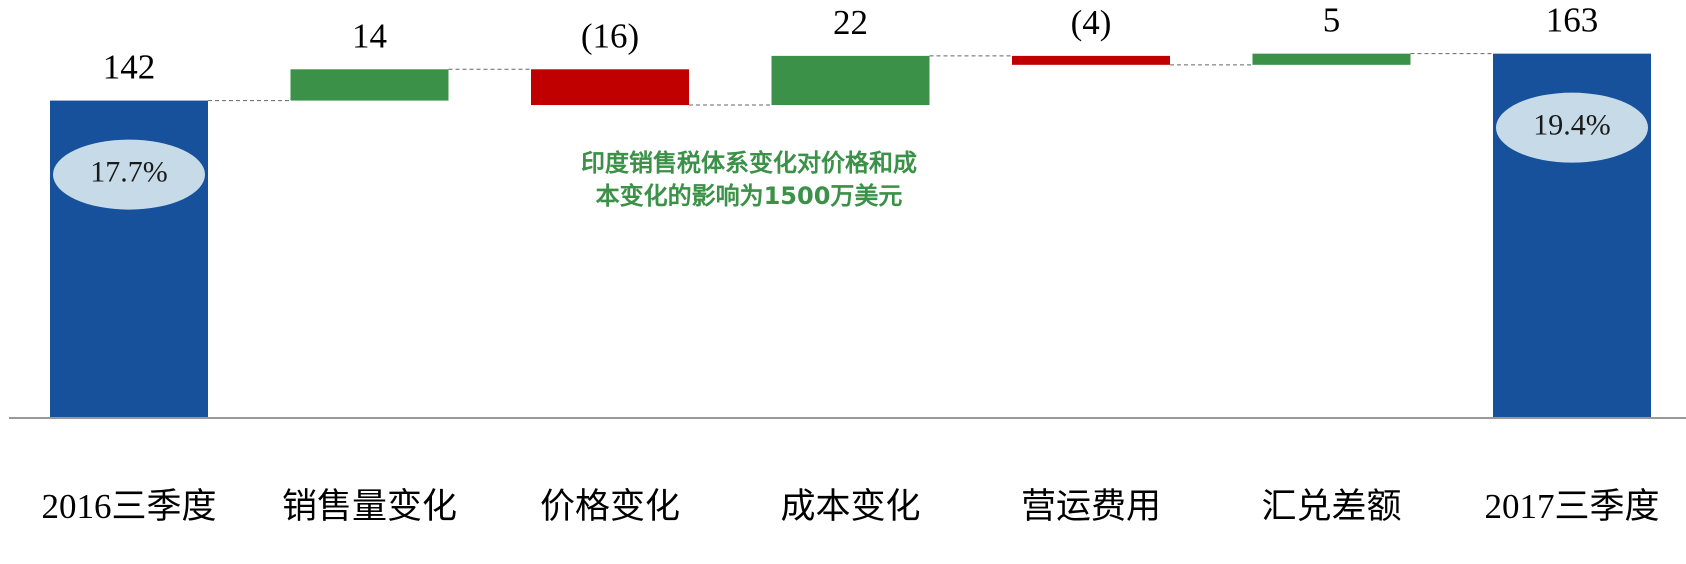 The width and height of the screenshot is (1686, 564). I want to click on annotation: 印度销售税体系变化对价格和成, so click(749, 163).